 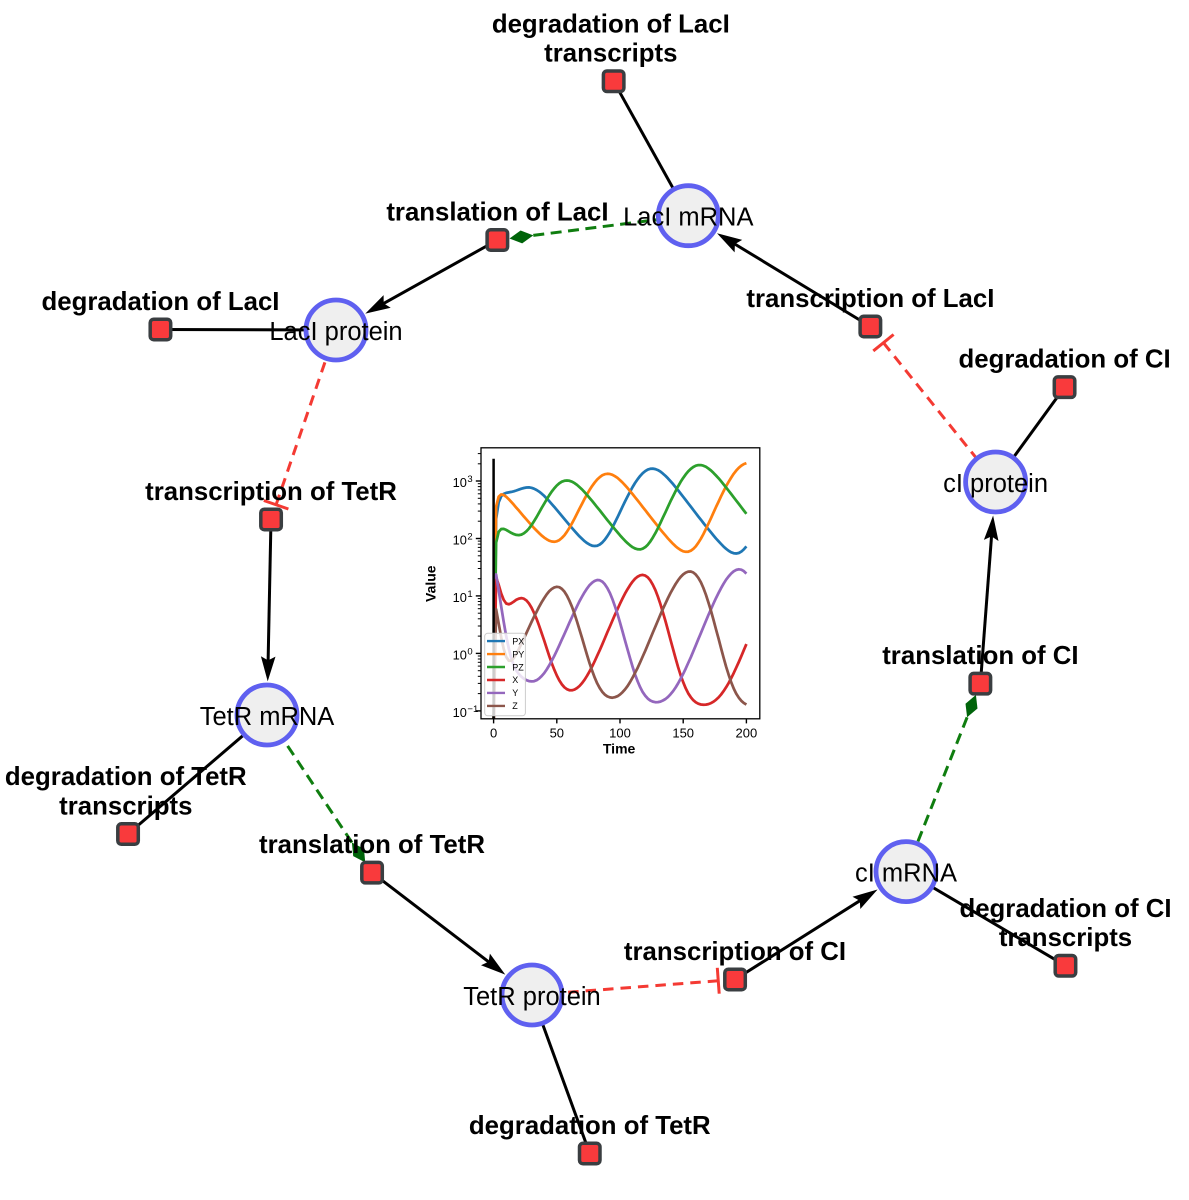 What do you see at coordinates (688, 218) in the screenshot?
I see `svg-text: LacI mRNA` at bounding box center [688, 218].